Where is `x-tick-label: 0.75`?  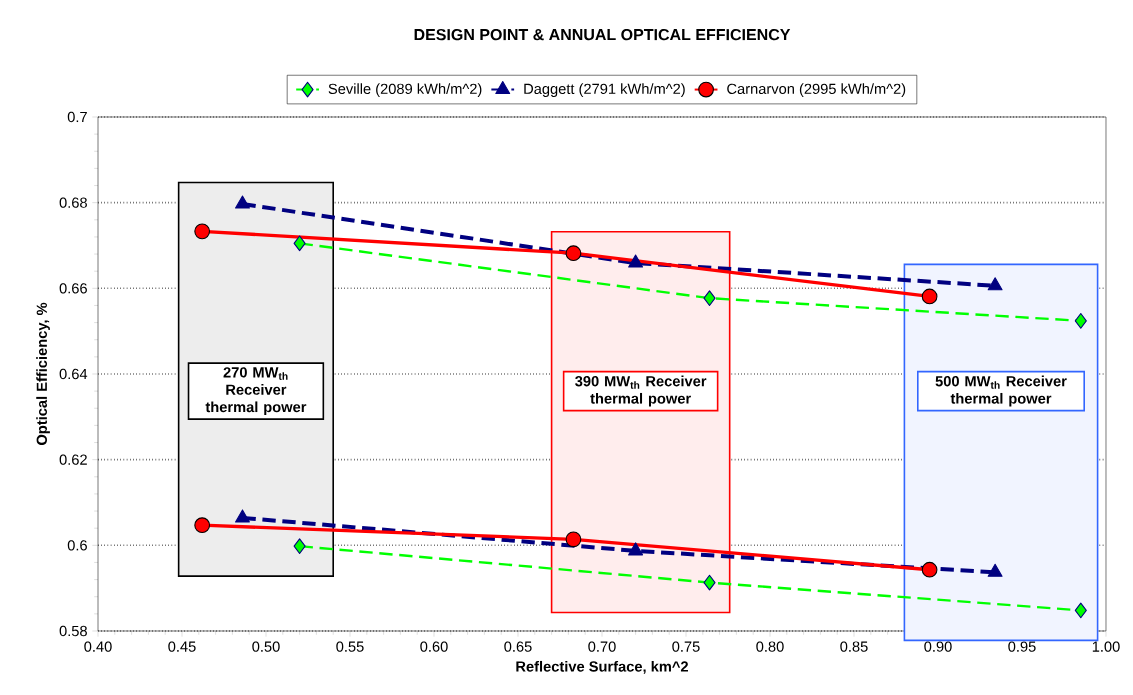 x-tick-label: 0.75 is located at coordinates (686, 646).